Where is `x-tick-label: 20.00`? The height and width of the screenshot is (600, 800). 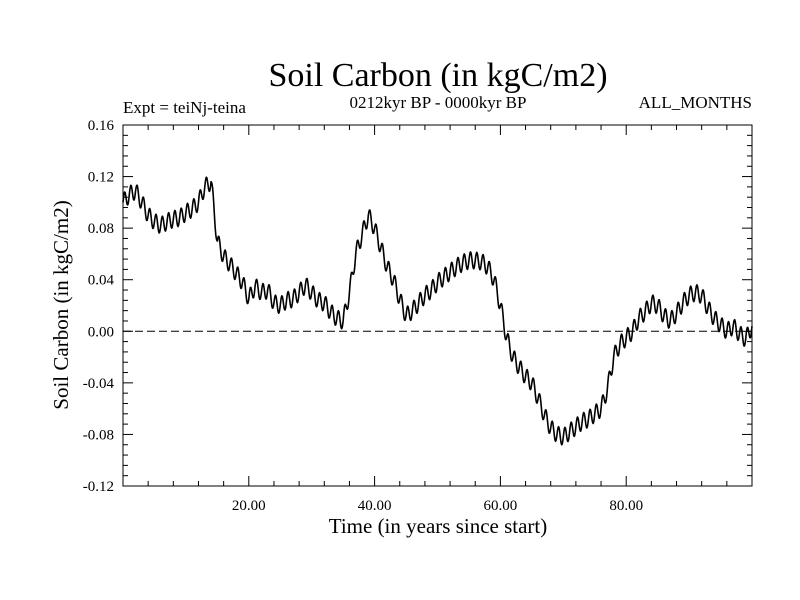 x-tick-label: 20.00 is located at coordinates (249, 506).